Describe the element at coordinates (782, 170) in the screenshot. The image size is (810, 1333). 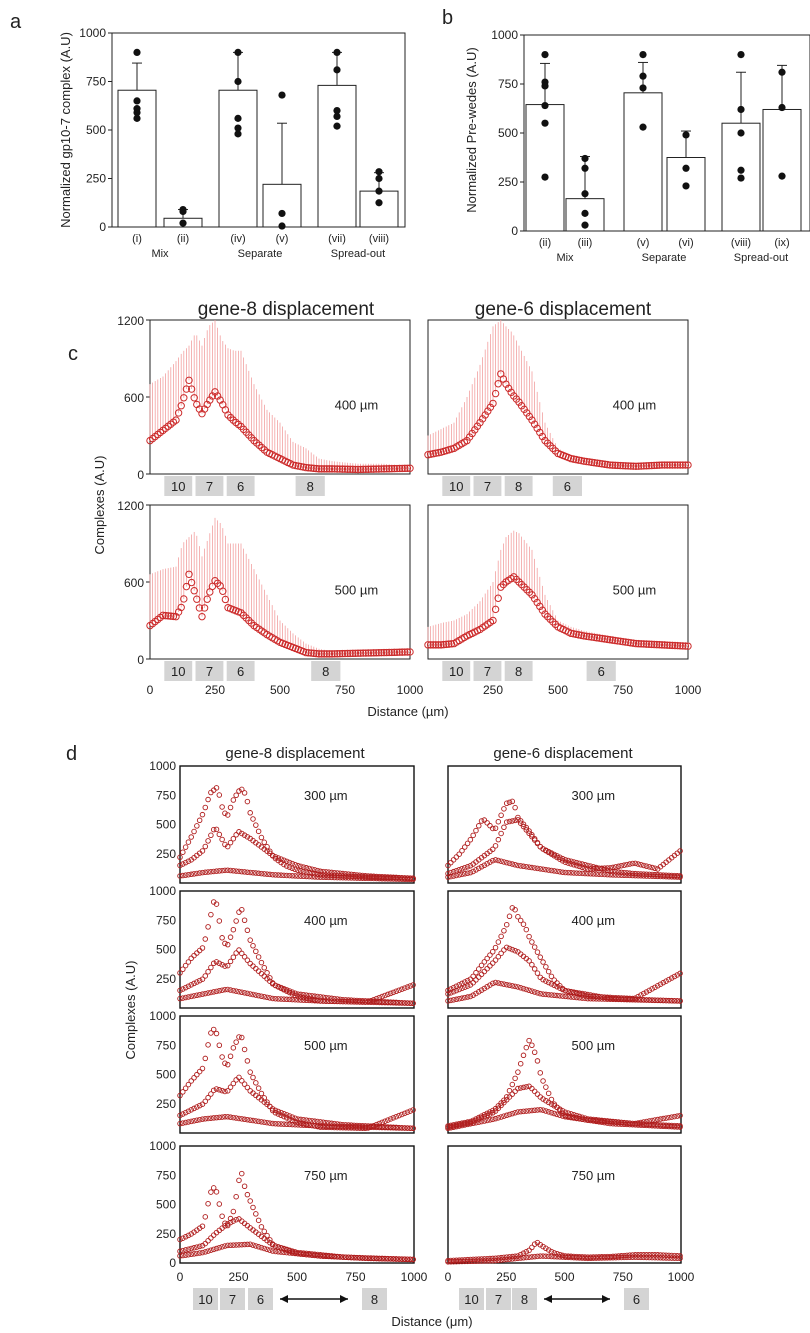
I see `bar` at that location.